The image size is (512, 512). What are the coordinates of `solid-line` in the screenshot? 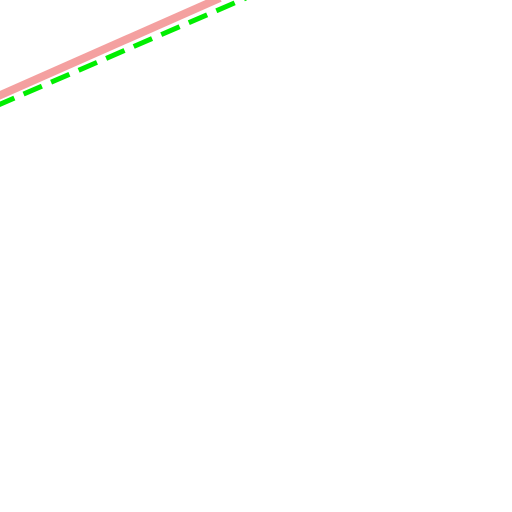 It's located at (111, 50).